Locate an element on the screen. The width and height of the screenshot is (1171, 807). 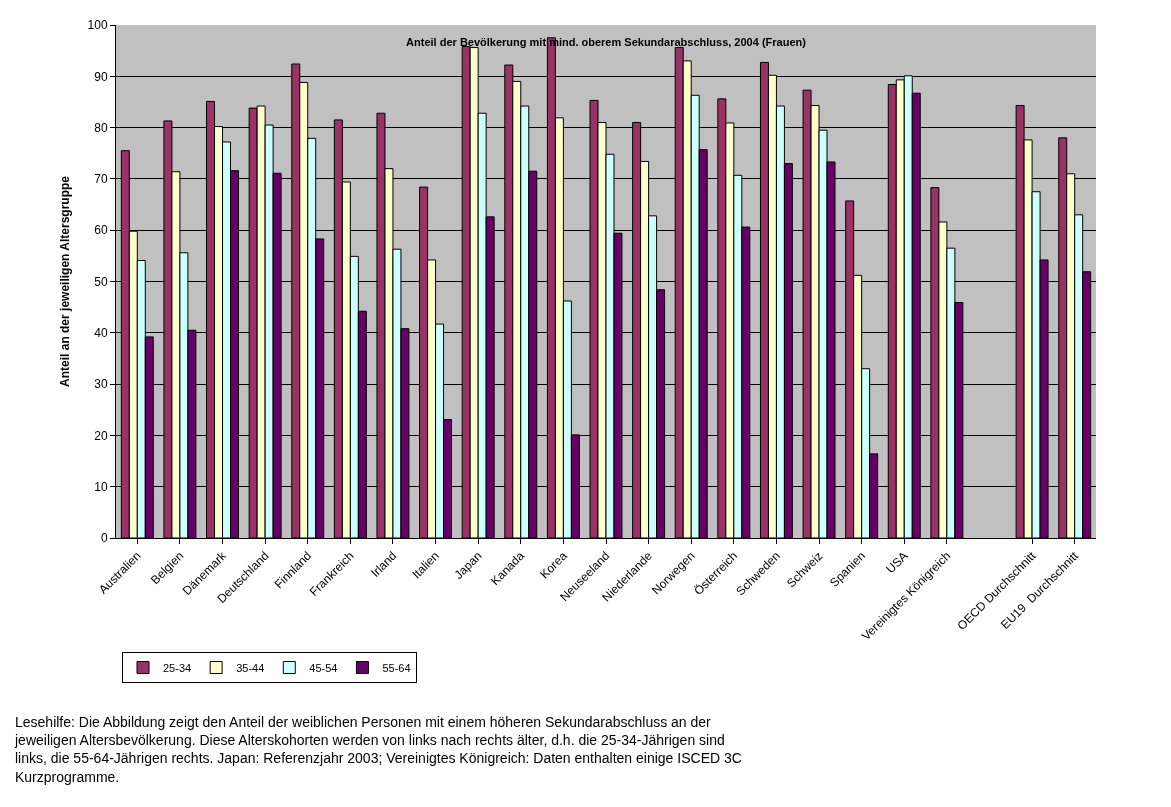
y-tick-label: 70 is located at coordinates (101, 179).